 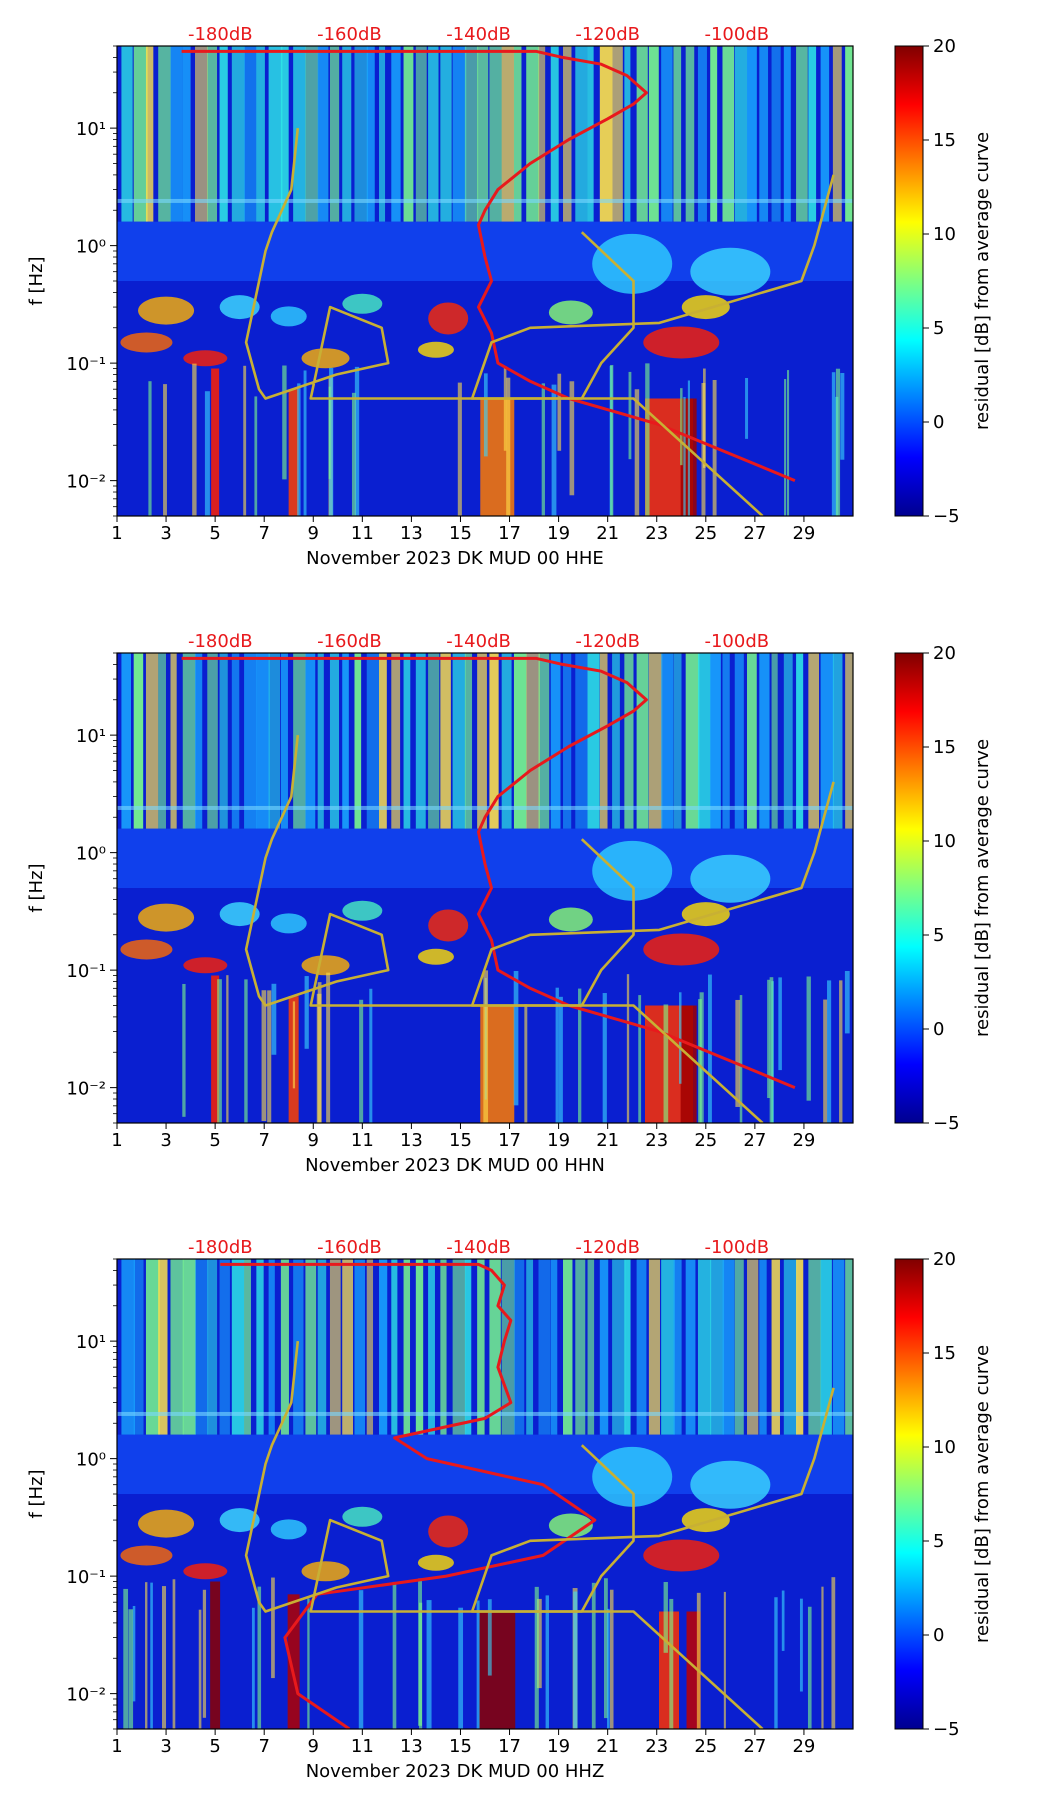 What do you see at coordinates (558, 533) in the screenshot?
I see `x-tick-label: 19` at bounding box center [558, 533].